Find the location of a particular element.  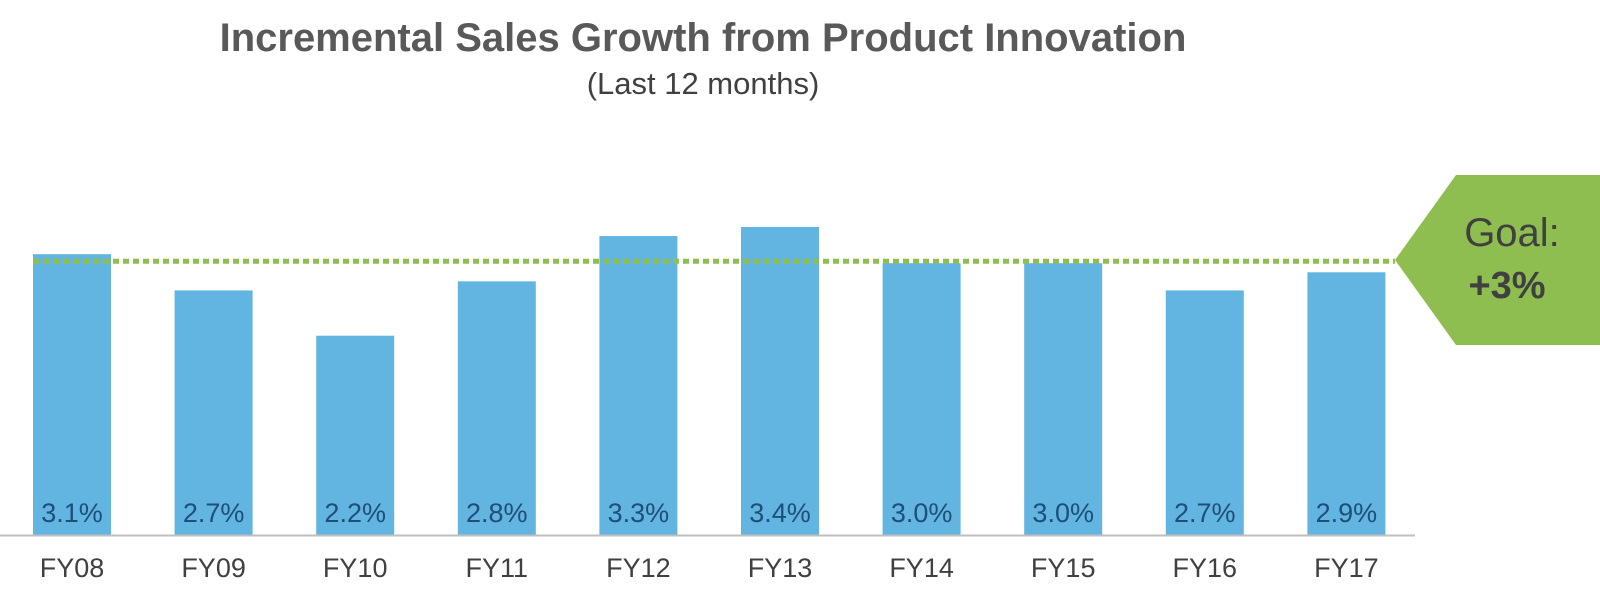

chart-subtitle: (Last 12 months) is located at coordinates (703, 83).